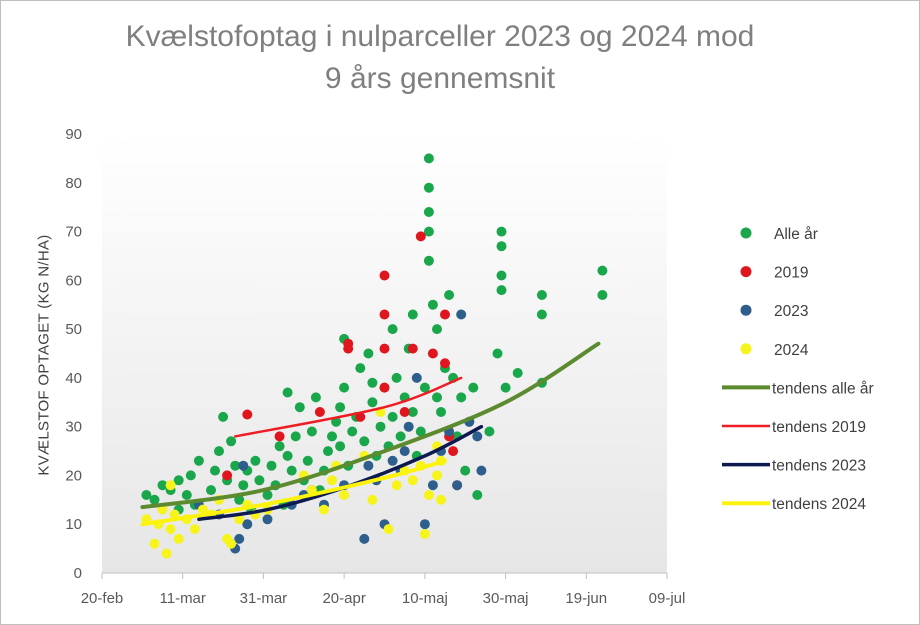 This screenshot has width=920, height=625. What do you see at coordinates (823, 388) in the screenshot?
I see `legend-trend-label-0: tendens alle år` at bounding box center [823, 388].